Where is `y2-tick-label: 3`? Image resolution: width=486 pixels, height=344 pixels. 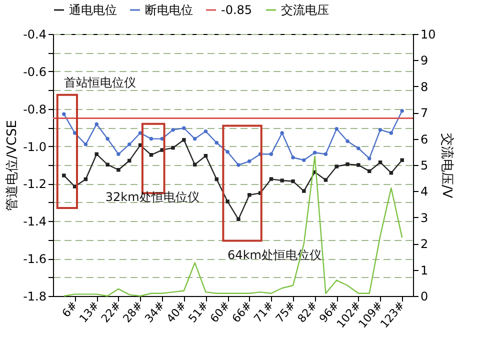
y2-tick-label: 3 is located at coordinates (424, 217).